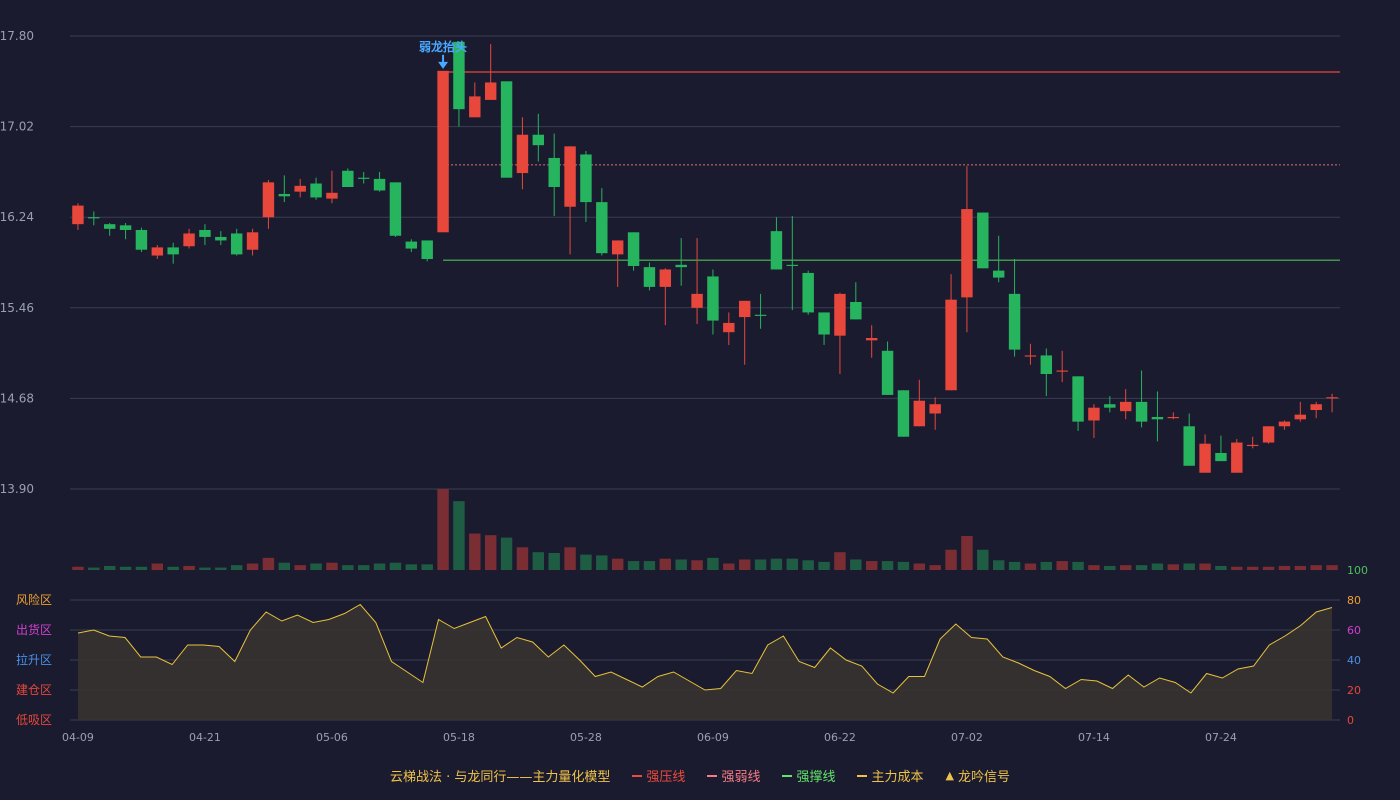 The width and height of the screenshot is (1400, 800). I want to click on price-tick-label: 16.24, so click(17, 217).